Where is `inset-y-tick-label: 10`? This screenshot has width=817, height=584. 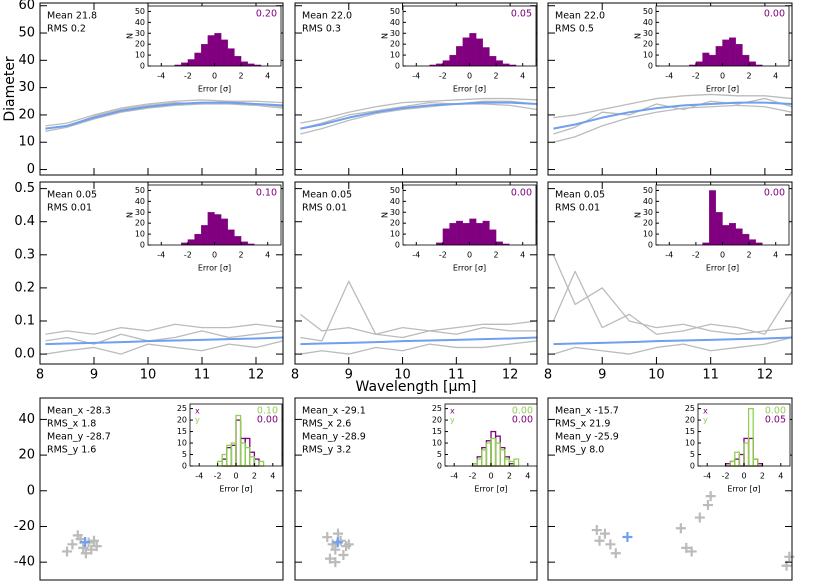 inset-y-tick-label: 10 is located at coordinates (690, 443).